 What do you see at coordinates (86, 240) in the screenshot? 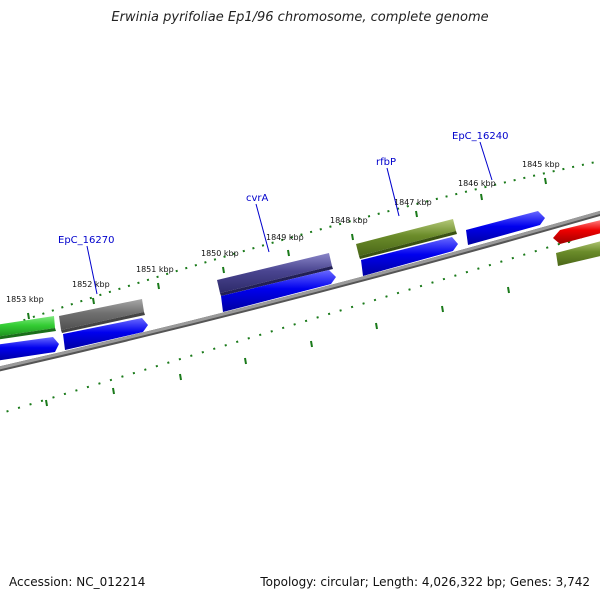
I see `gene-label-EpC_16270: EpC_16270` at bounding box center [86, 240].